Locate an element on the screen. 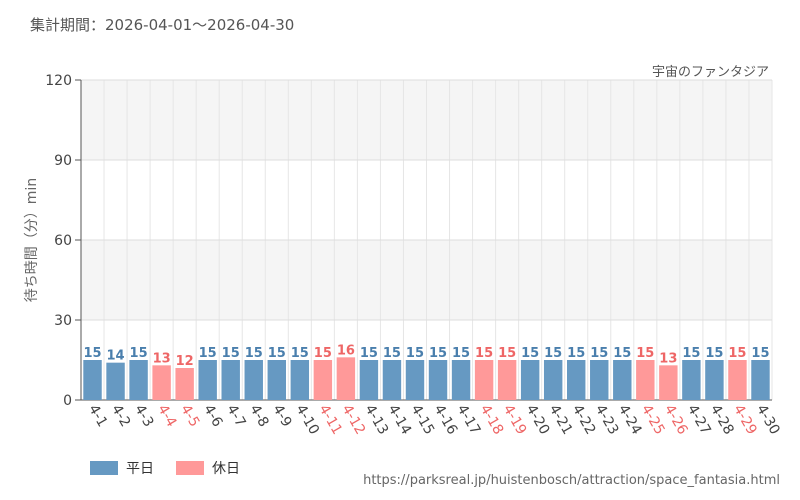 The height and width of the screenshot is (500, 800). x-tick-label-4-25: 4-25 is located at coordinates (653, 420).